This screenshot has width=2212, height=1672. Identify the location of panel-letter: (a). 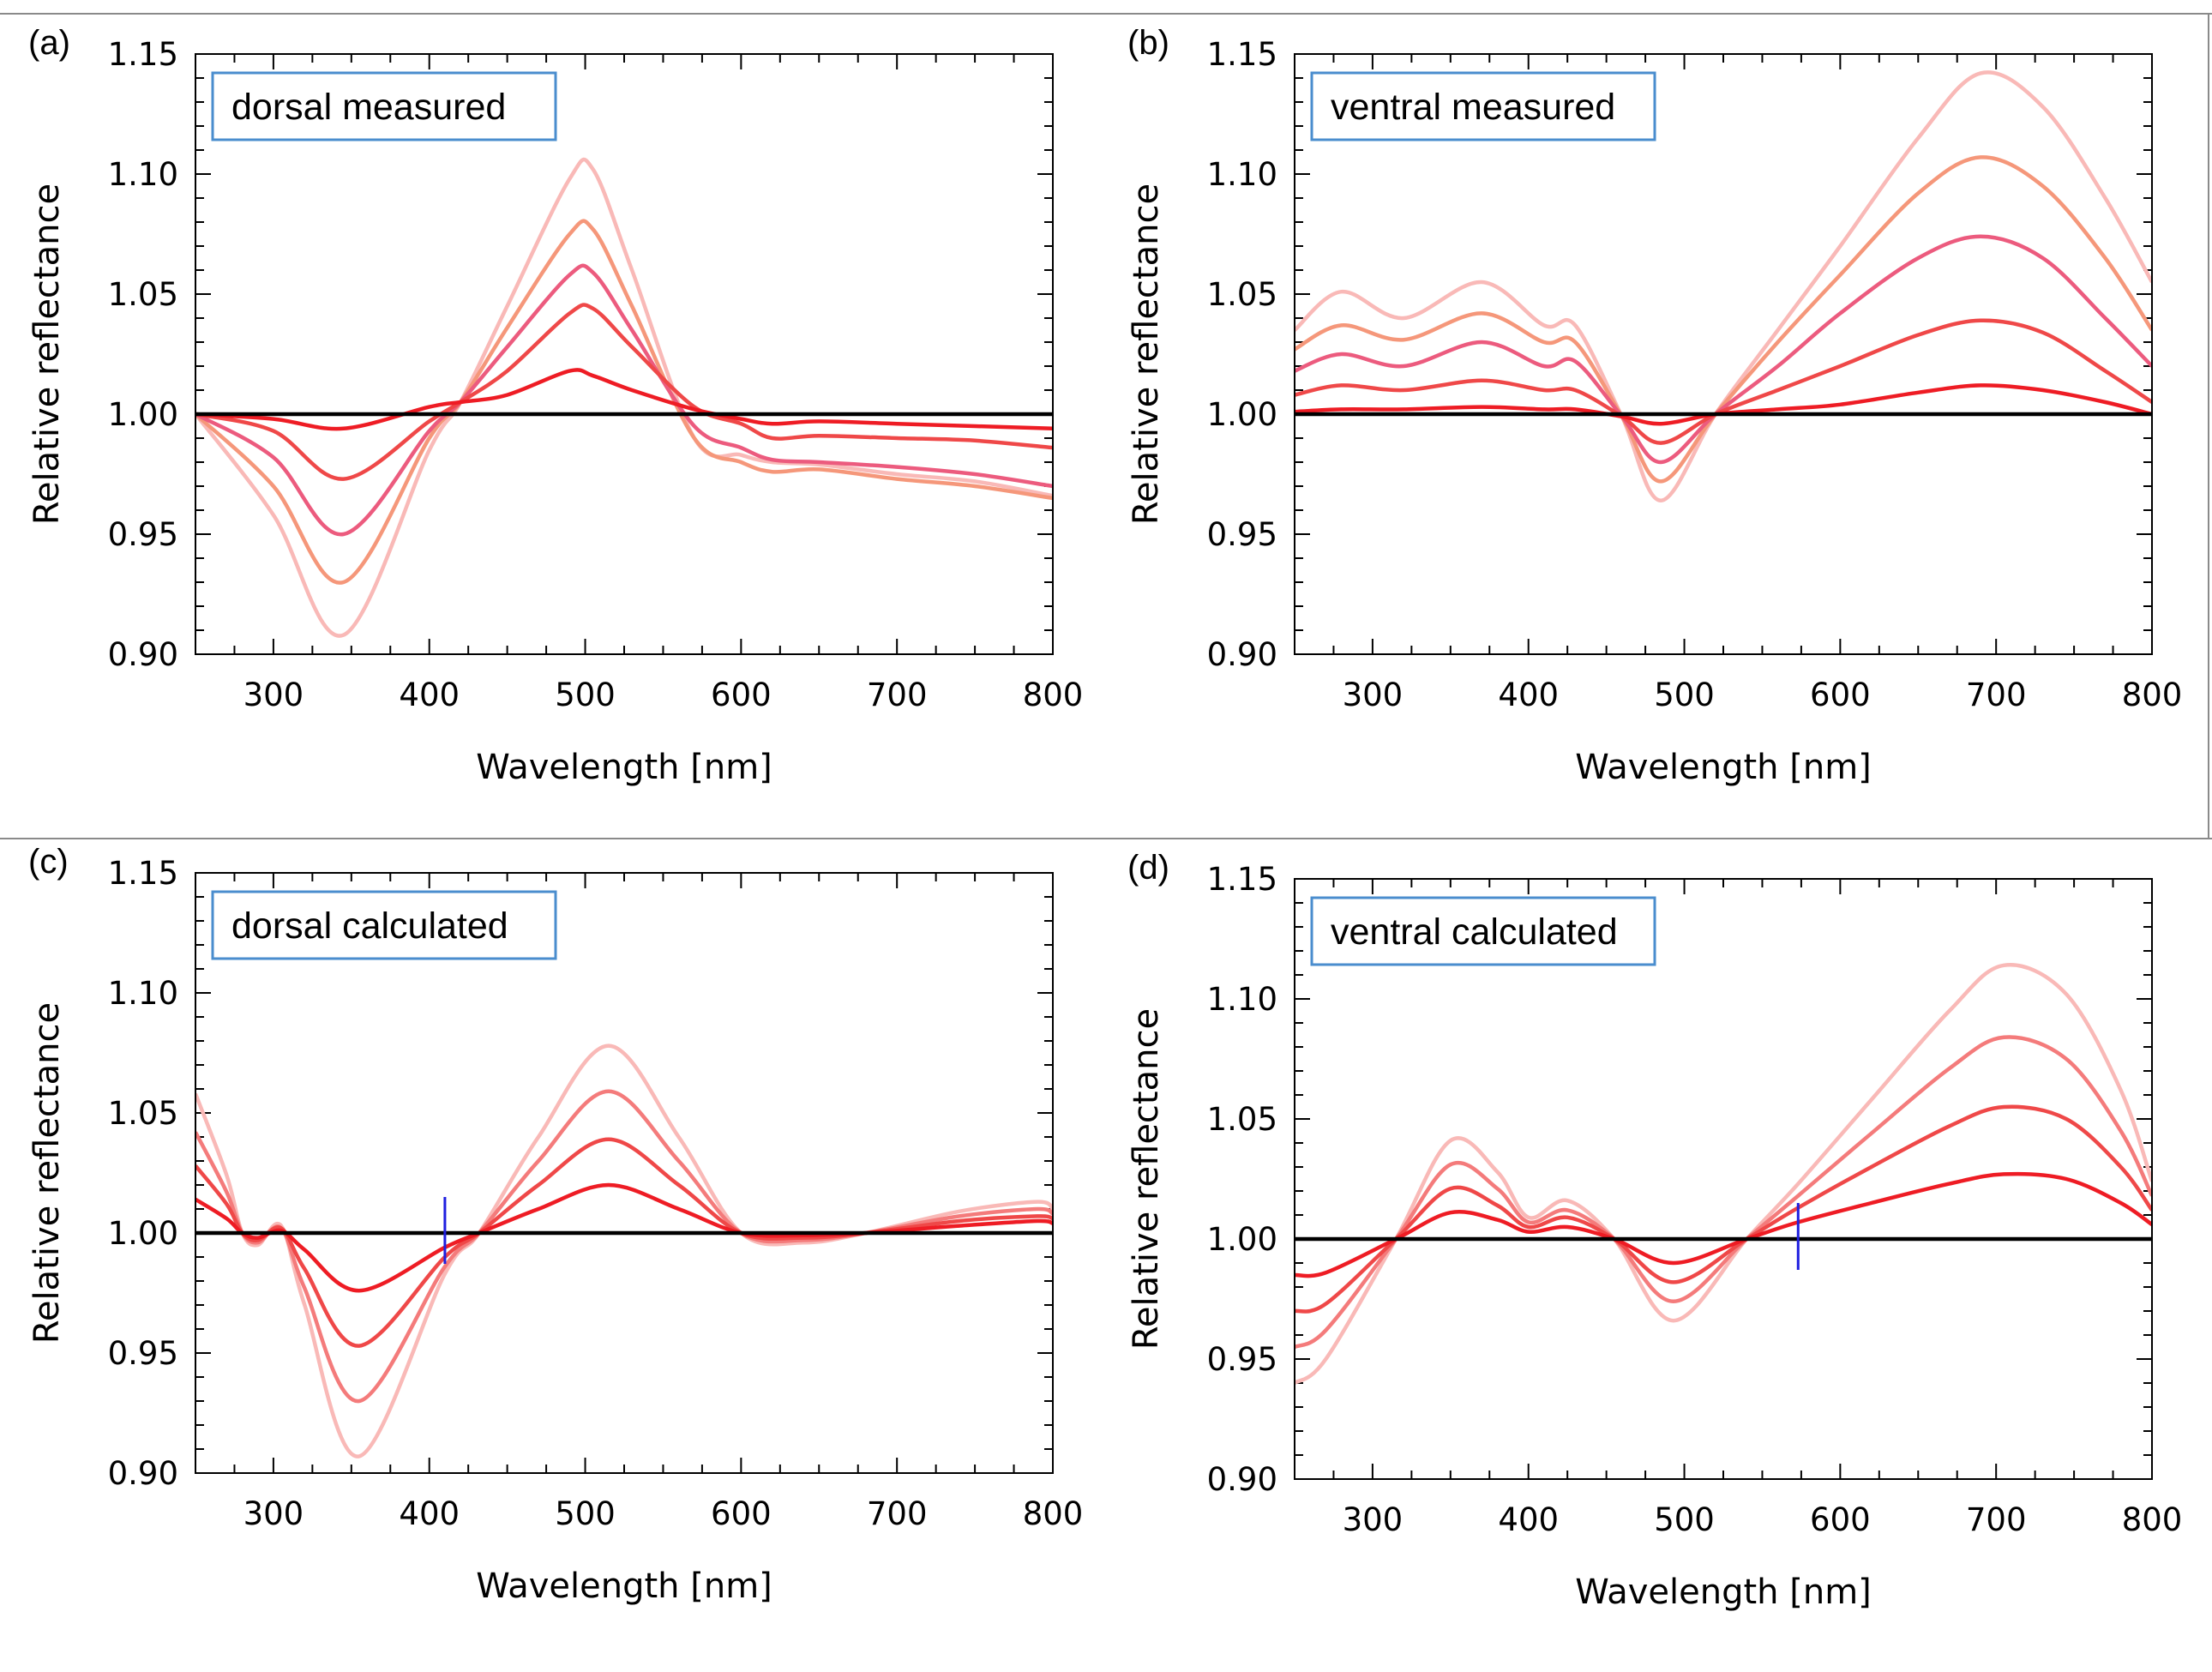
(49, 43).